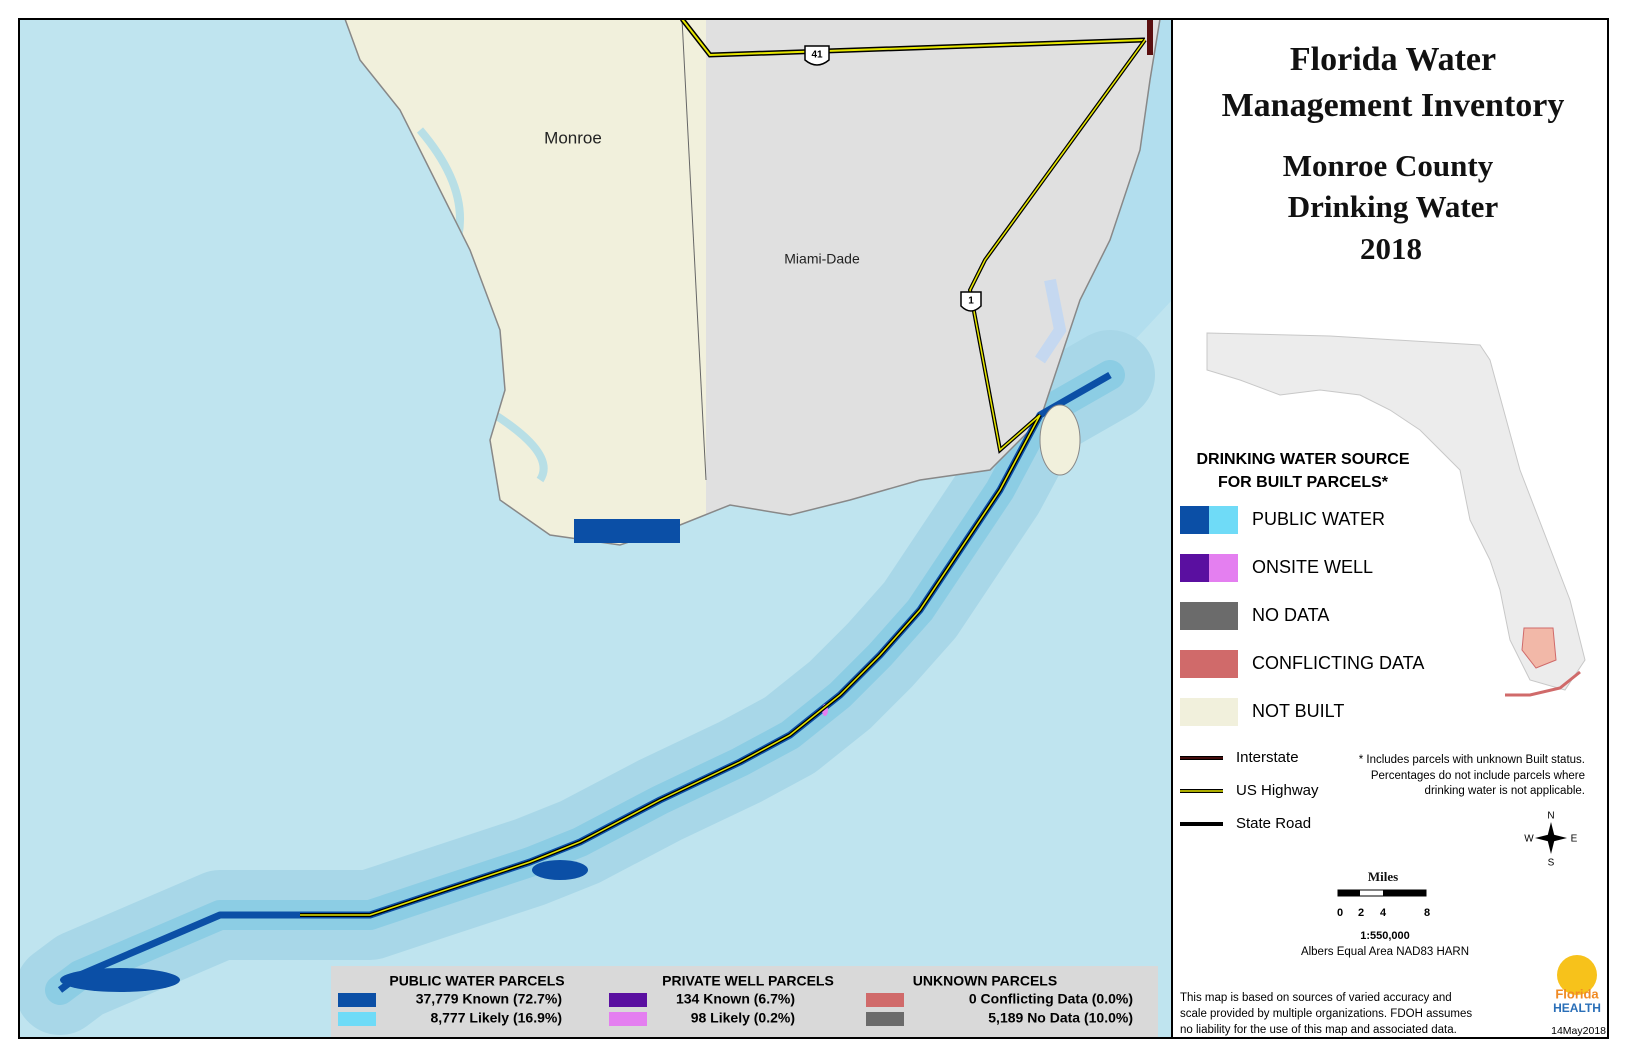  Describe the element at coordinates (1385, 936) in the screenshot. I see `scale-ratio: 1:550,000` at that location.